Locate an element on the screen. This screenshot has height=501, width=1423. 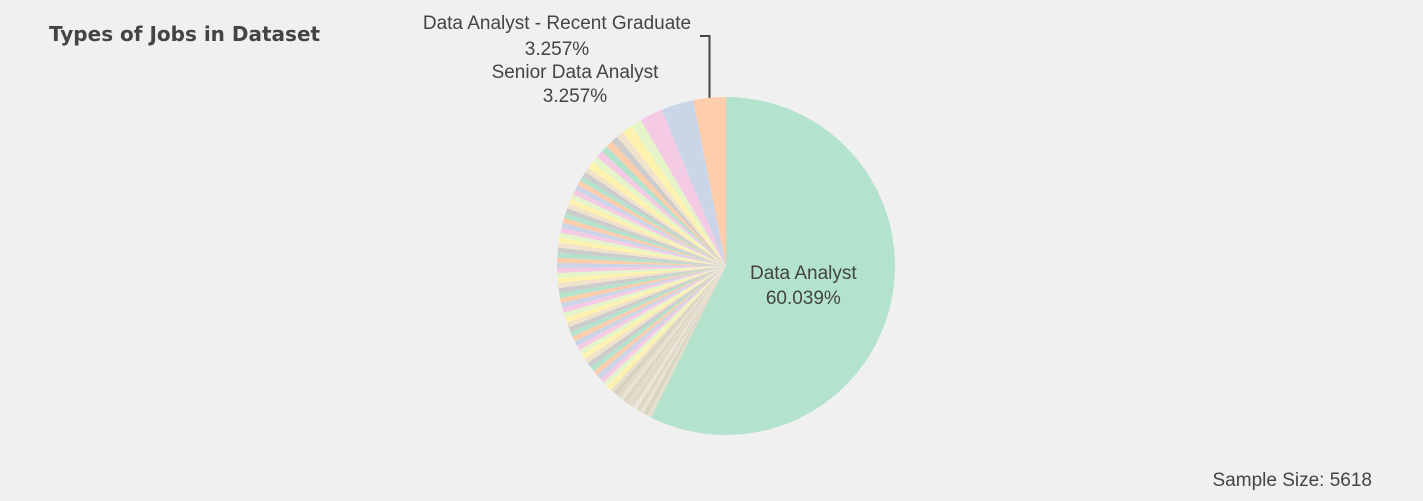
slice-label: Data Analyst - Recent Graduate is located at coordinates (557, 23).